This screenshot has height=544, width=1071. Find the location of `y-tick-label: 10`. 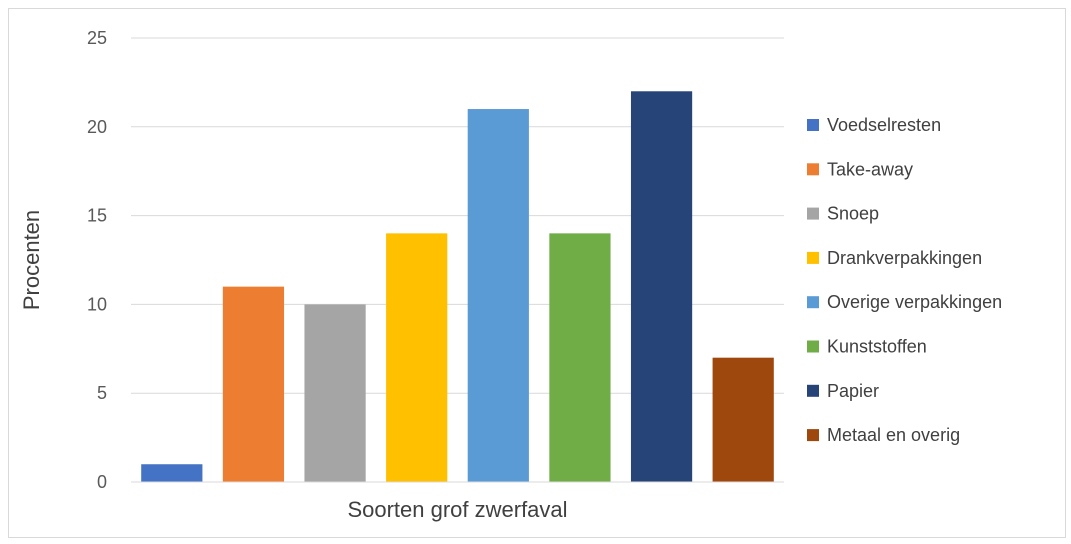

y-tick-label: 10 is located at coordinates (97, 304).